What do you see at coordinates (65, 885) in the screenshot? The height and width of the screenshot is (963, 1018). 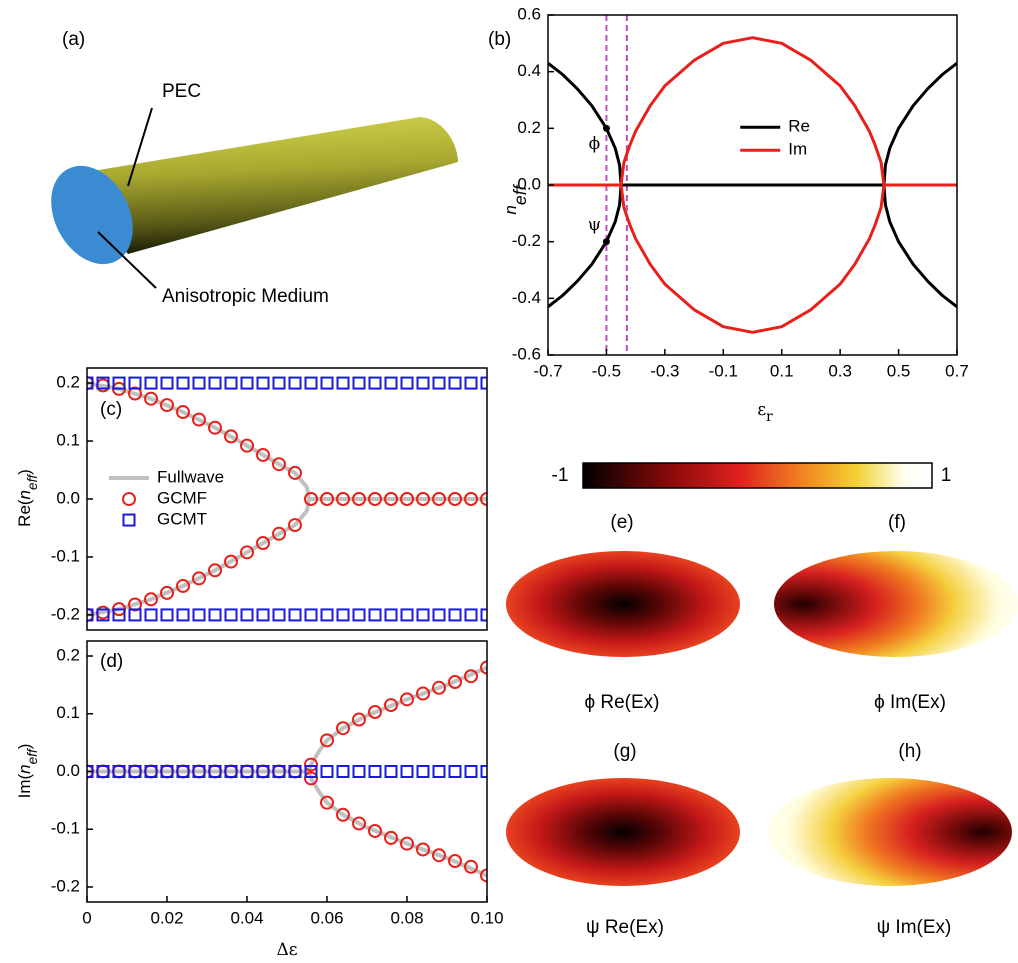 I see `y-tick-label: -0.2` at bounding box center [65, 885].